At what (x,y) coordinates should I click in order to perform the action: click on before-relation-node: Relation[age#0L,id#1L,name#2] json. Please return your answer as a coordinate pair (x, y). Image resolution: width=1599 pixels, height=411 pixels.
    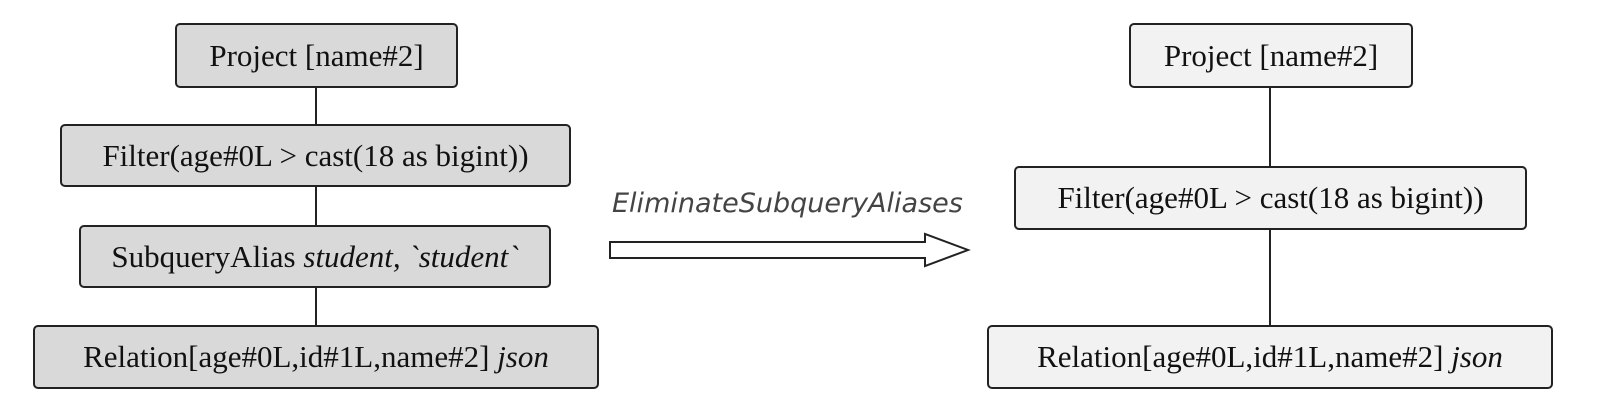
    Looking at the image, I should click on (316, 357).